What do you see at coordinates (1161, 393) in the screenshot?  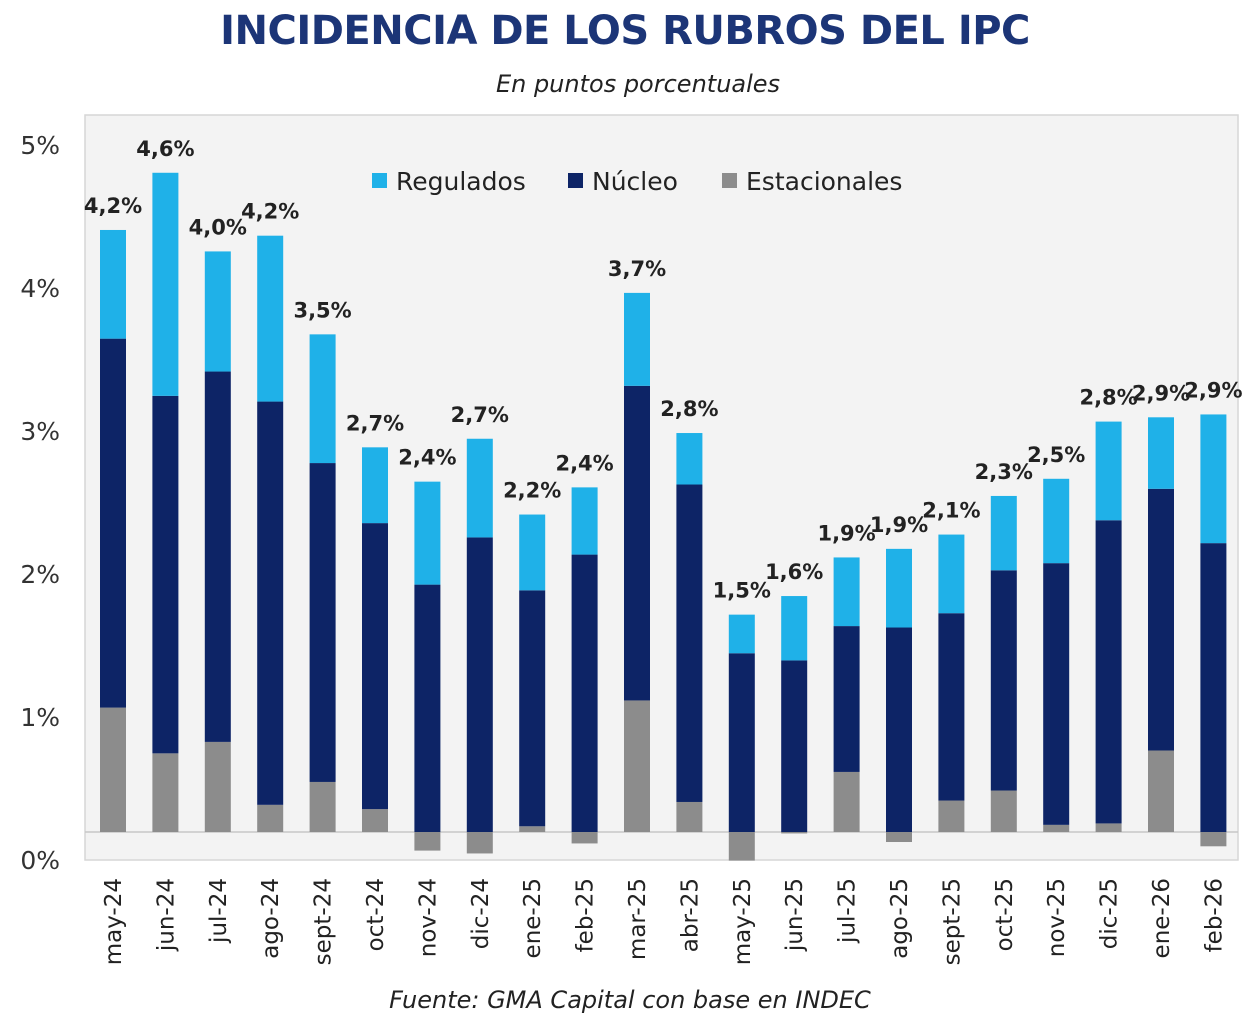 I see `data-label: 2,9%` at bounding box center [1161, 393].